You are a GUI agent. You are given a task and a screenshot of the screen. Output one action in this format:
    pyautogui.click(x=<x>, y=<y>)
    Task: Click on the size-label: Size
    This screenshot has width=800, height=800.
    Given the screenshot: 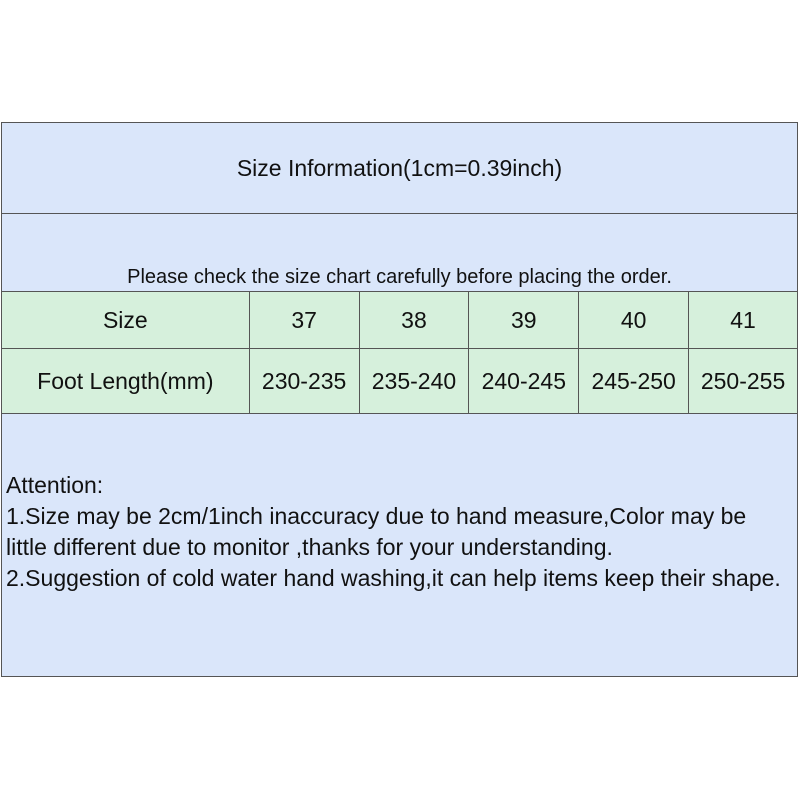 What is the action you would take?
    pyautogui.click(x=125, y=320)
    